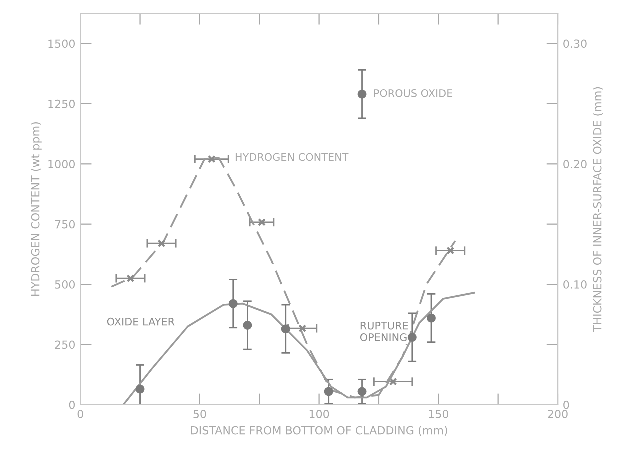 This screenshot has width=620, height=455. I want to click on y2-tick-label: 0.20, so click(575, 164).